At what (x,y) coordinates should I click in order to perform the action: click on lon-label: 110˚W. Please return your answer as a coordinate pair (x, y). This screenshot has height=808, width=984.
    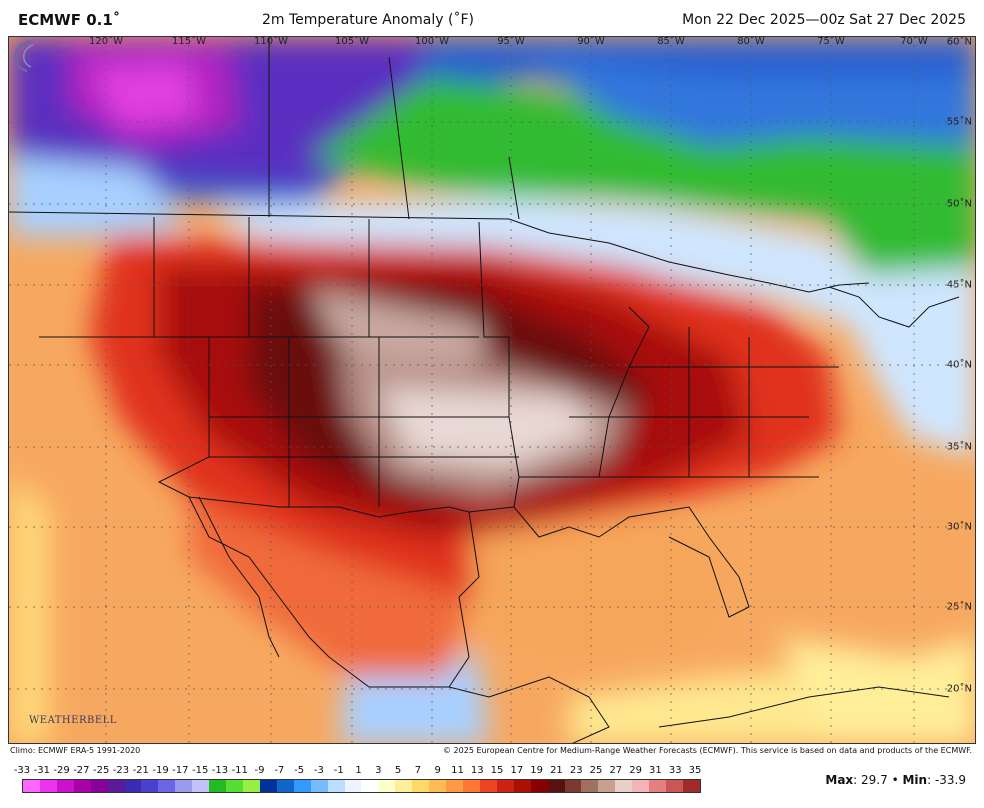
    Looking at the image, I should click on (271, 41).